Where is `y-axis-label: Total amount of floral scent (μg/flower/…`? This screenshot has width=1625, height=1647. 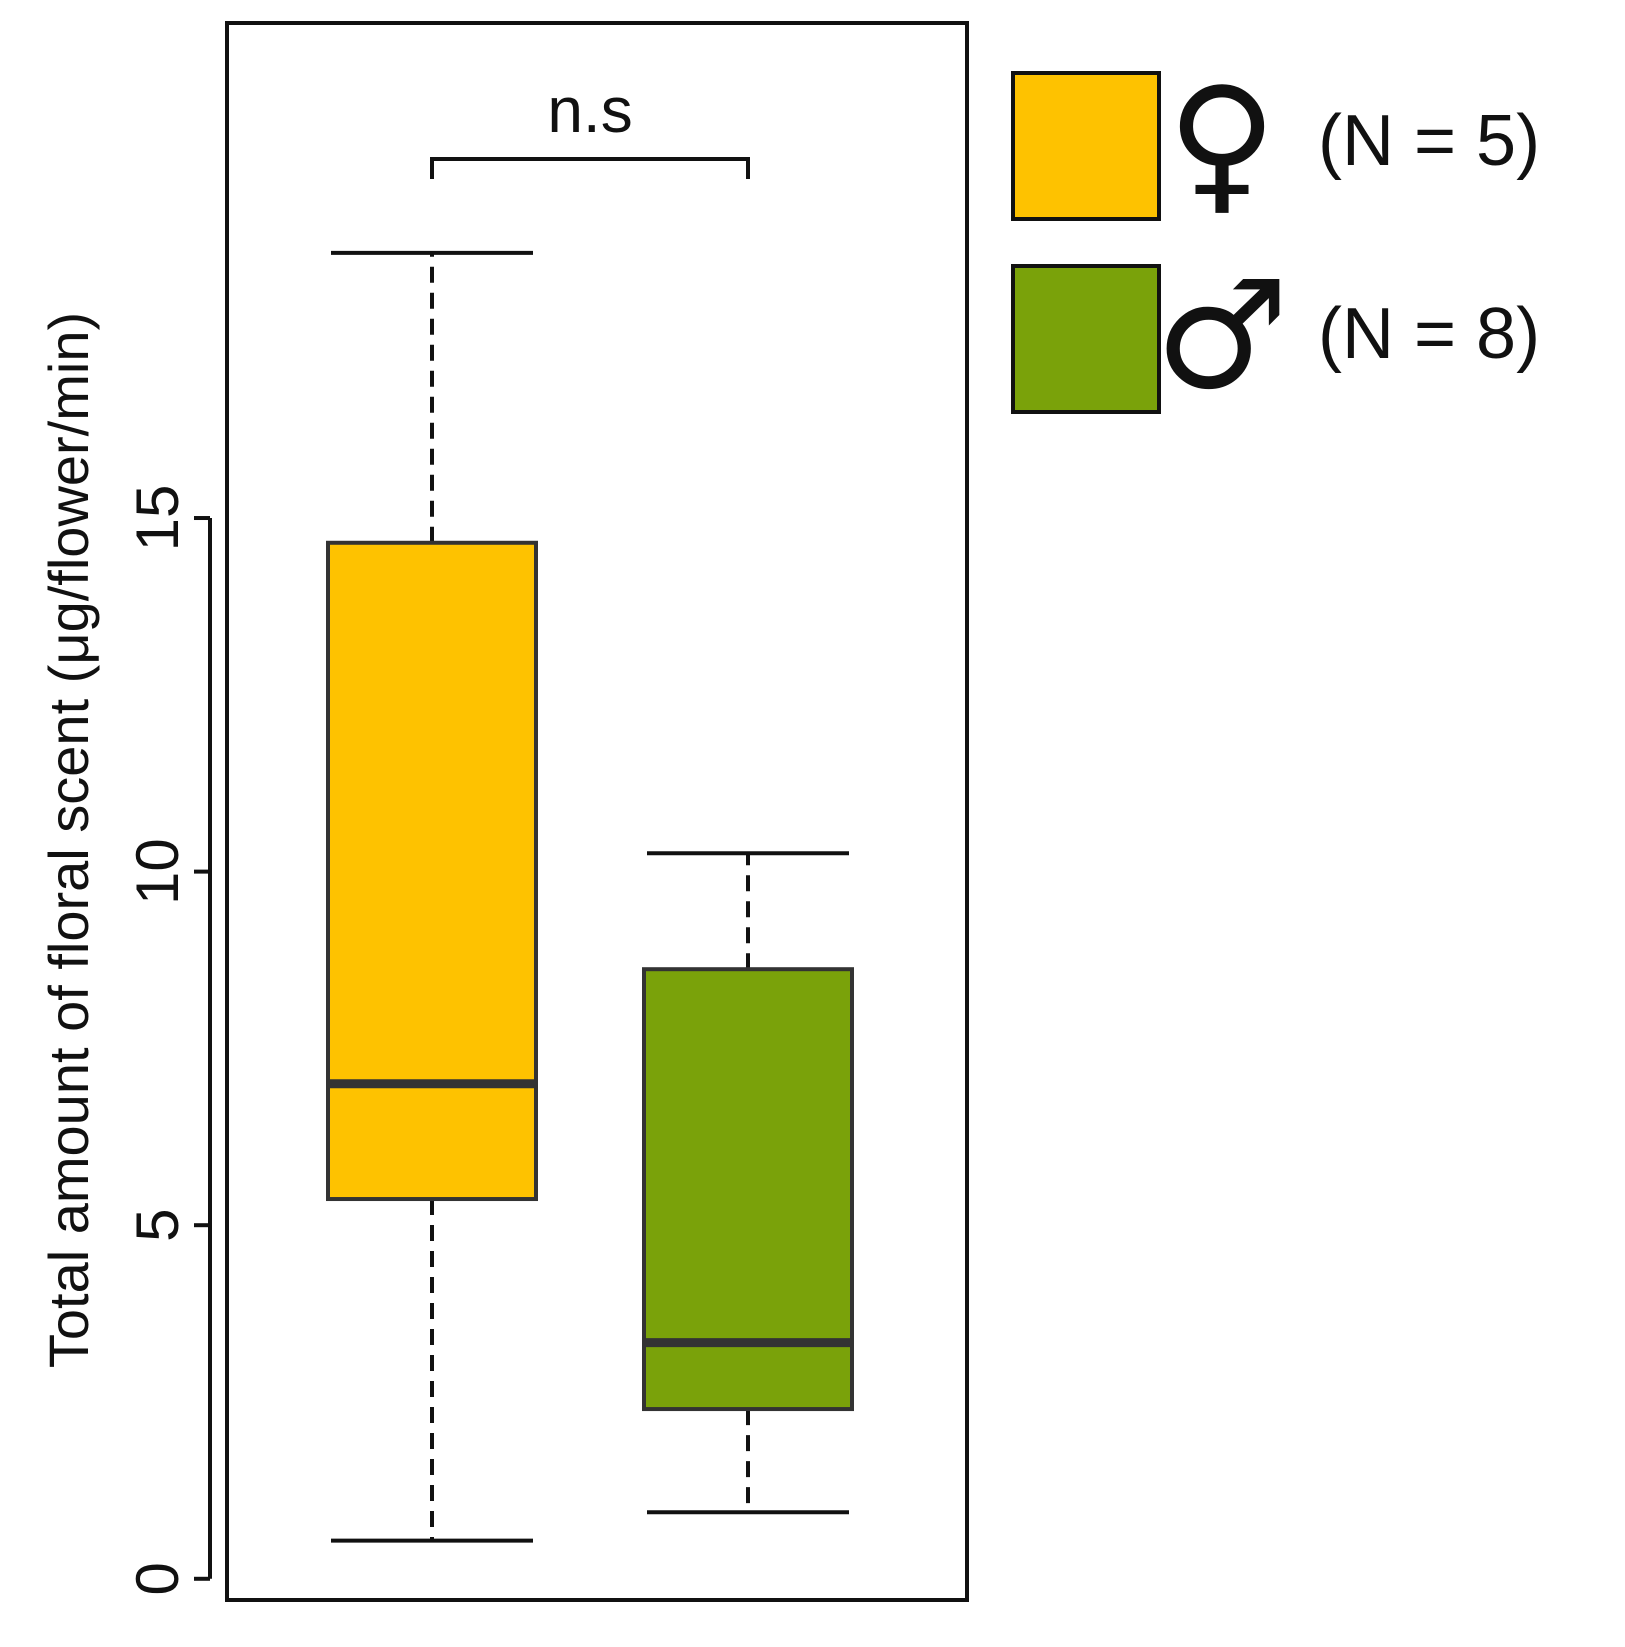
y-axis-label: Total amount of floral scent (μg/flower/… is located at coordinates (68, 840).